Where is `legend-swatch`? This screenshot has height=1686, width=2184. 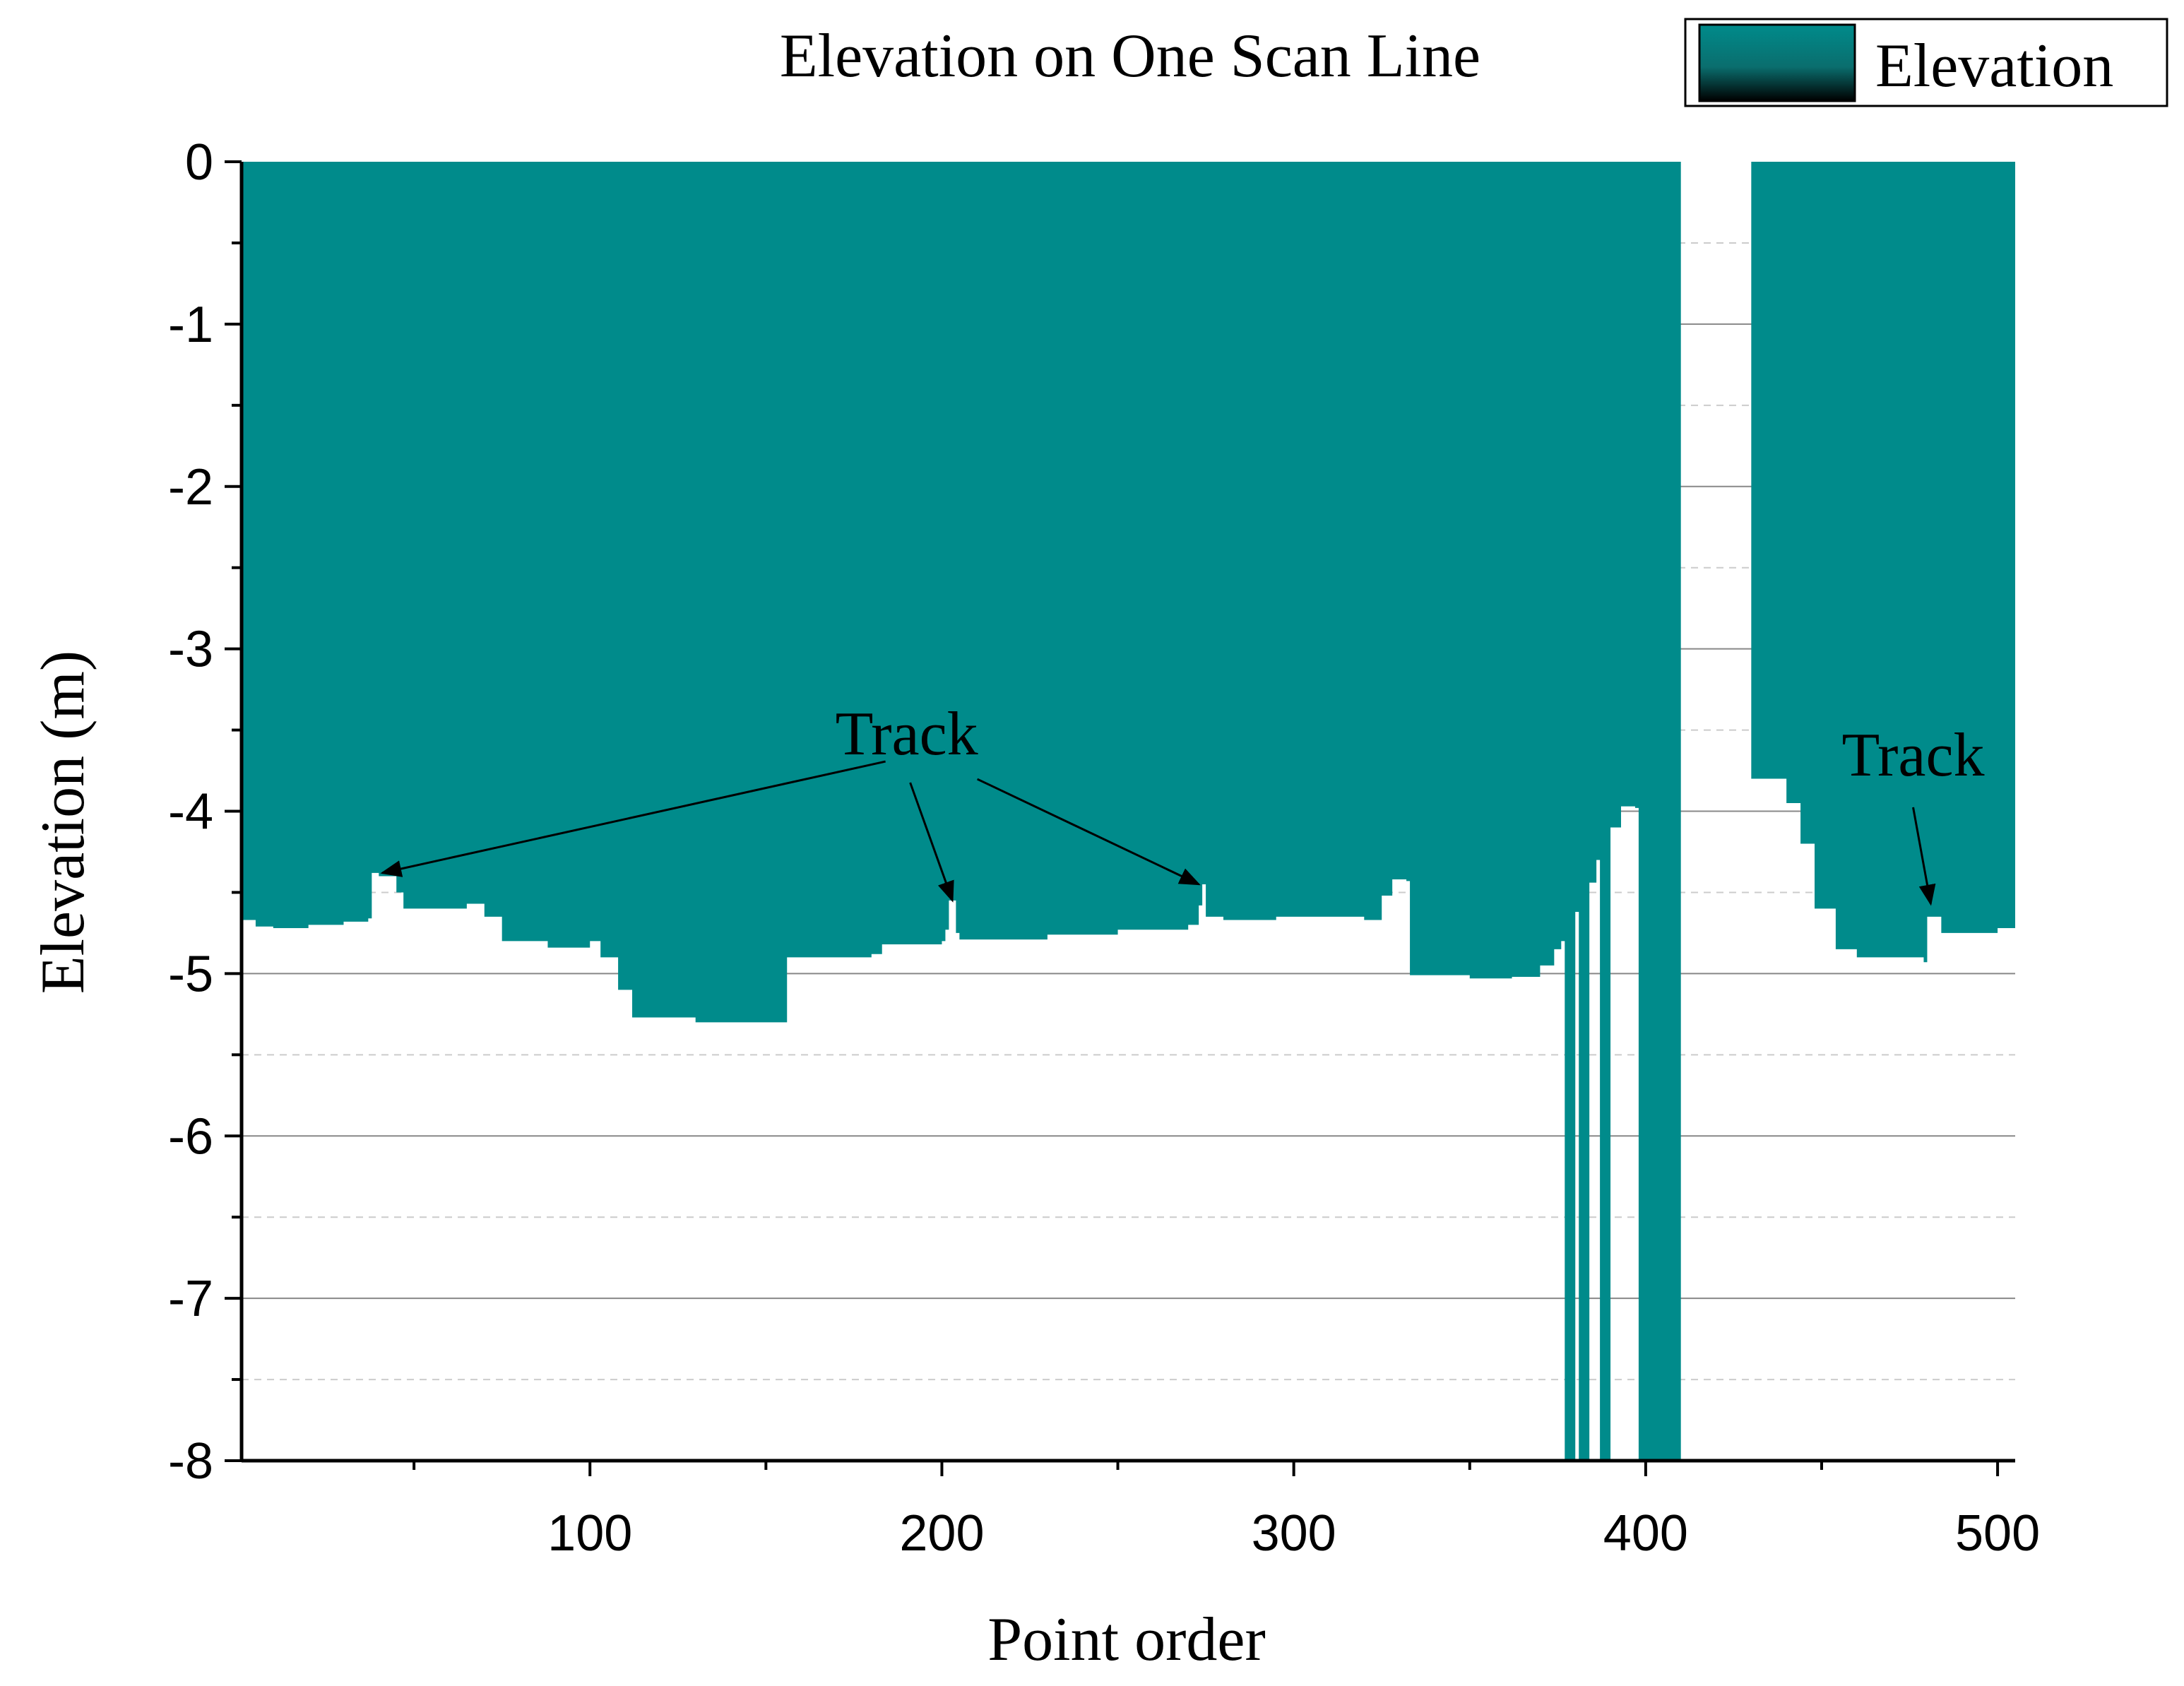
legend-swatch is located at coordinates (1777, 62).